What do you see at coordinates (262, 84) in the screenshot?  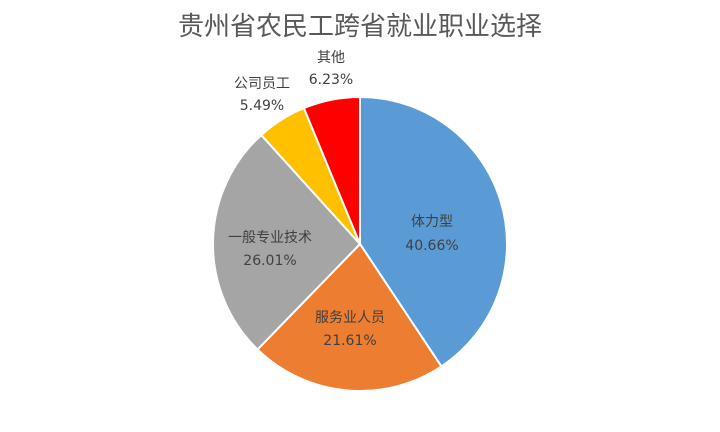 I see `slice-label: 公司员工` at bounding box center [262, 84].